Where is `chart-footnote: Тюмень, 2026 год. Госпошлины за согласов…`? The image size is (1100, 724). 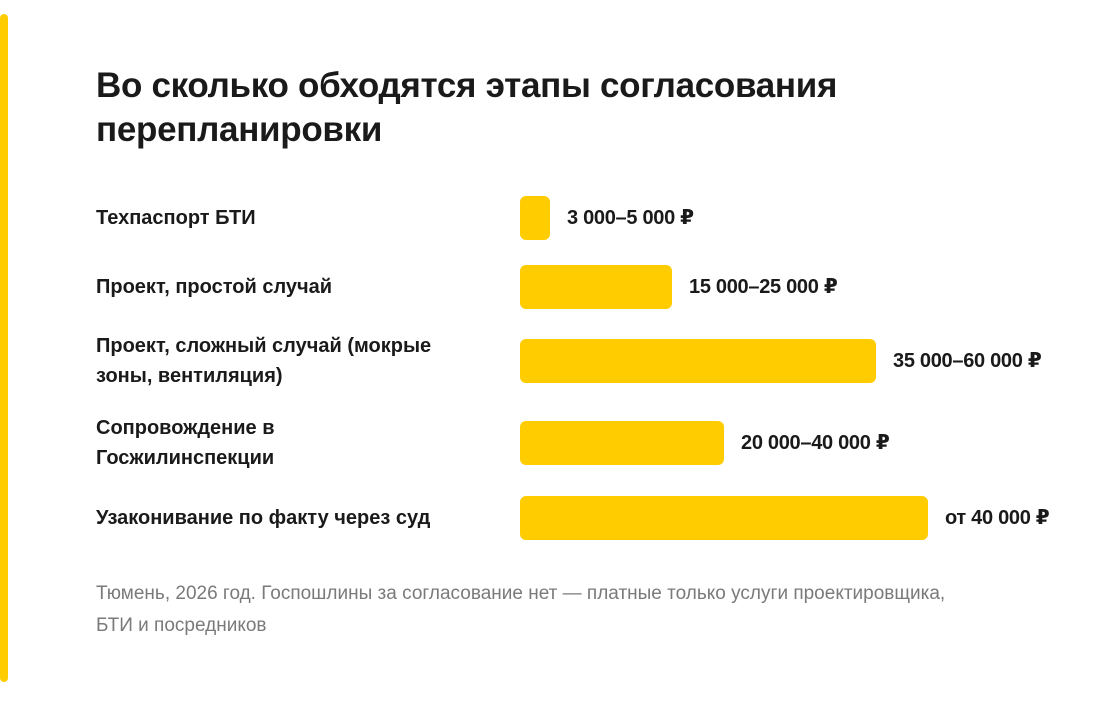 chart-footnote: Тюмень, 2026 год. Госпошлины за согласов… is located at coordinates (521, 609).